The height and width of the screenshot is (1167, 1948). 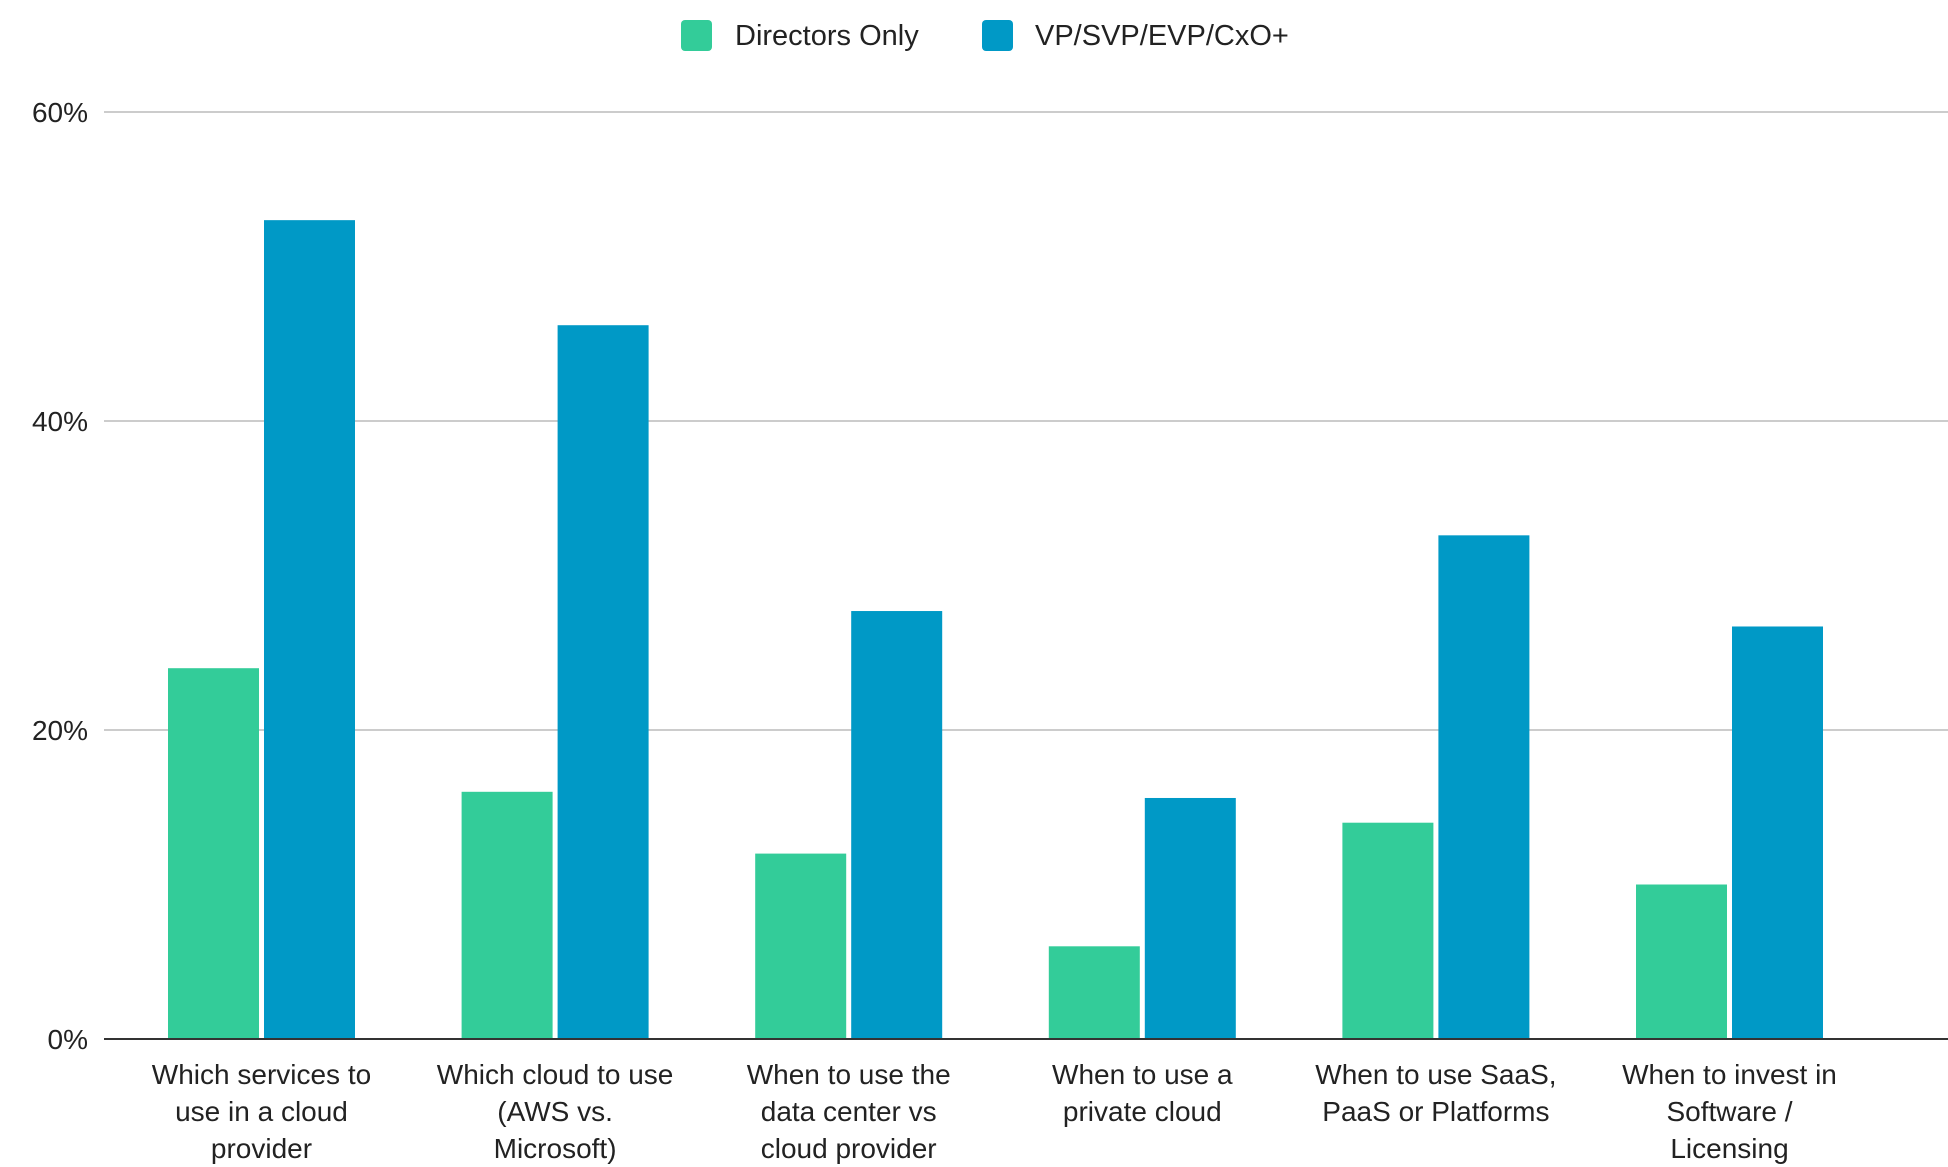 What do you see at coordinates (1142, 1074) in the screenshot?
I see `x-tick-label: When to use a` at bounding box center [1142, 1074].